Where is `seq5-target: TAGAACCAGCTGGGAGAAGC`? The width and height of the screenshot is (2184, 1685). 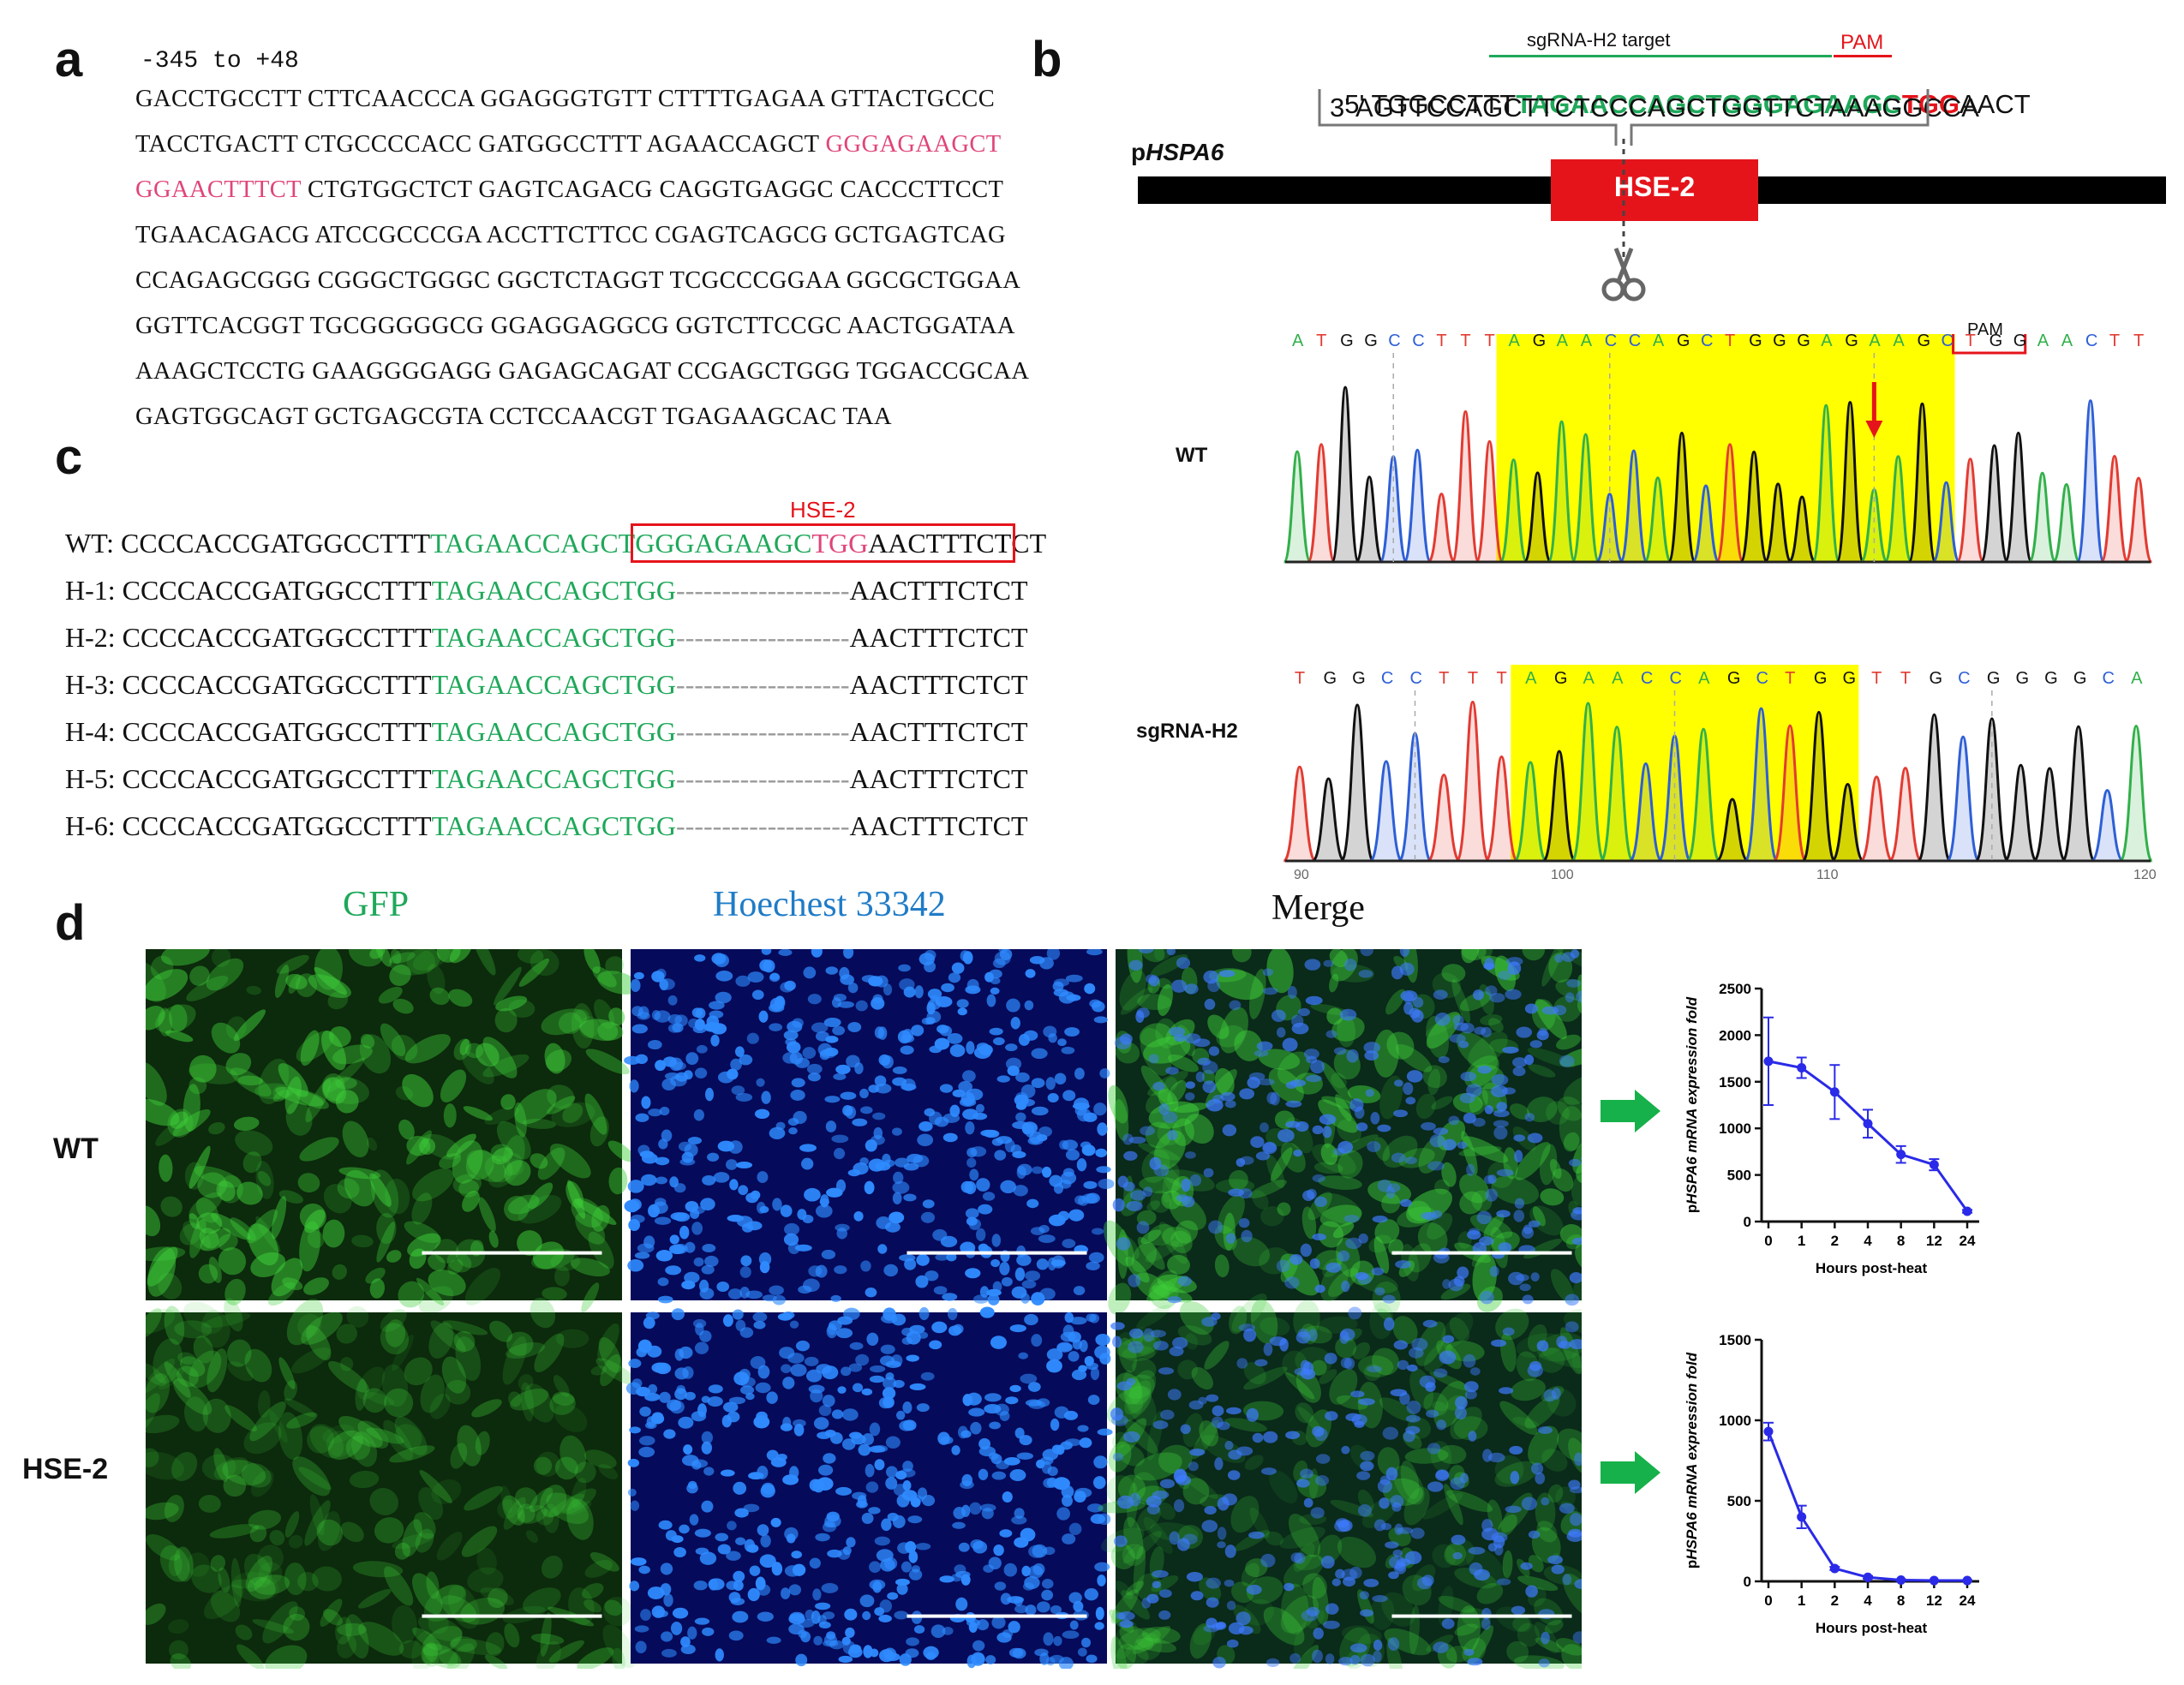
seq5-target: TAGAACCAGCTGGGAGAAGC is located at coordinates (1709, 104).